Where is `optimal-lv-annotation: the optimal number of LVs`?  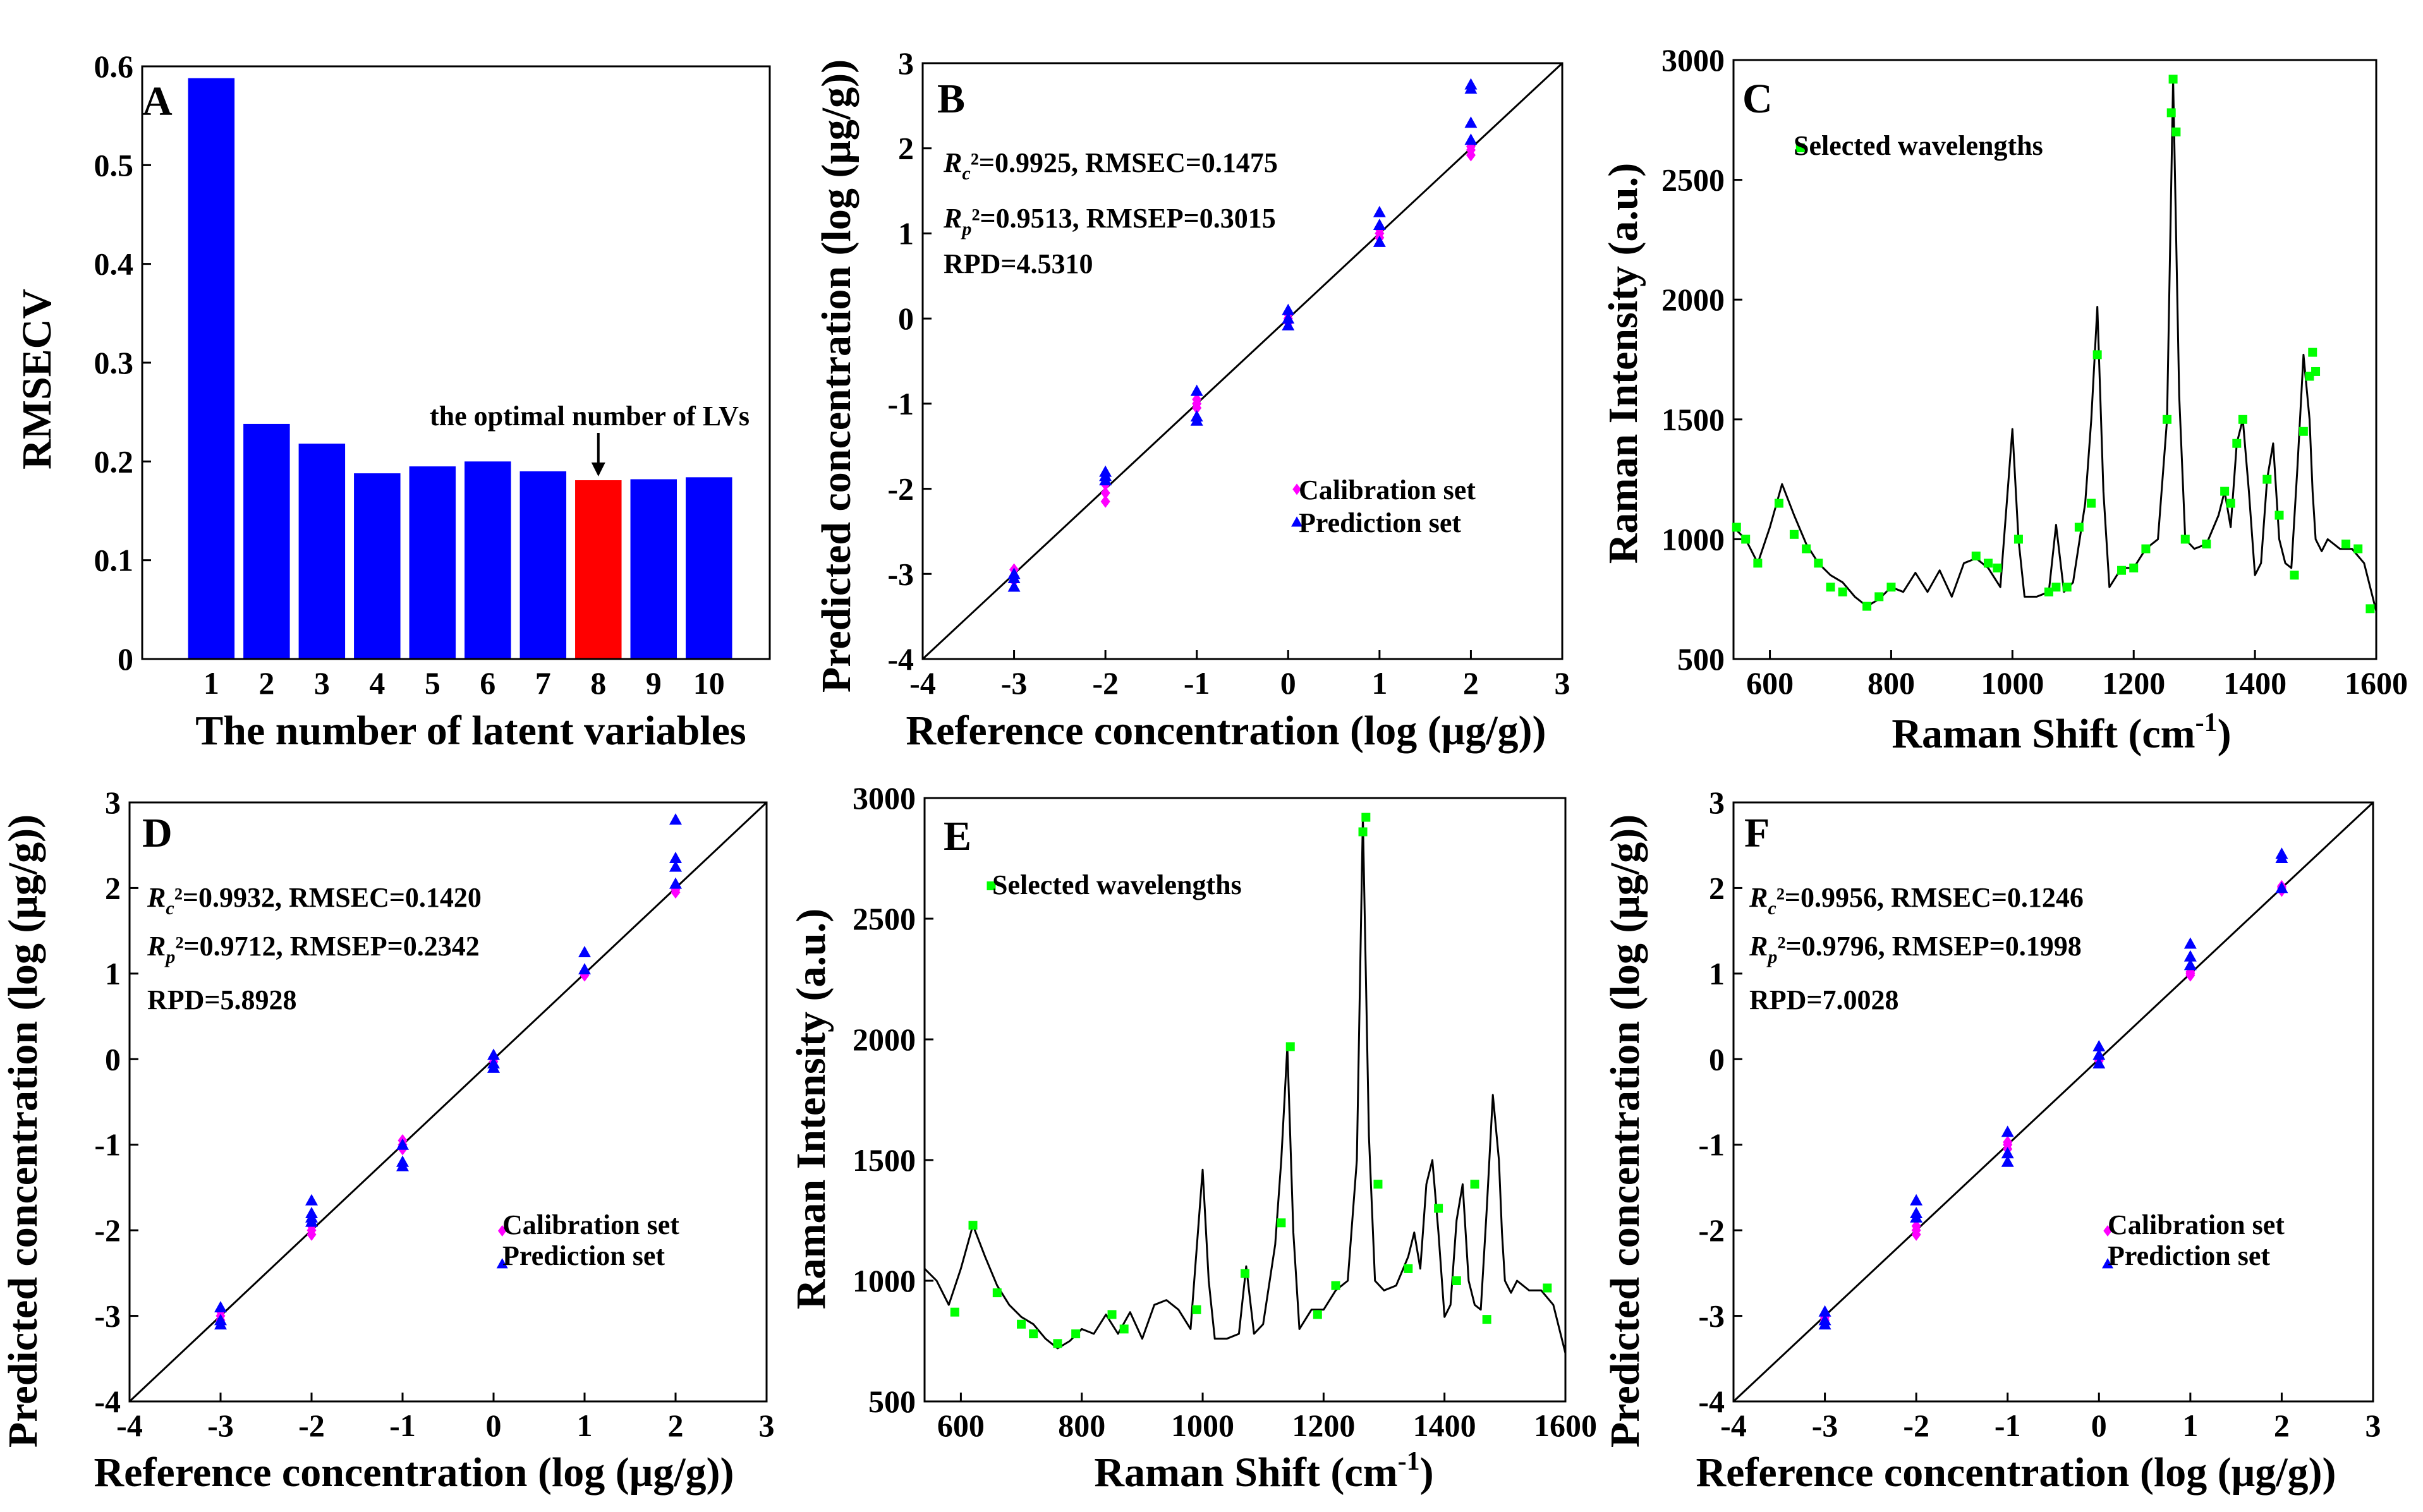 optimal-lv-annotation: the optimal number of LVs is located at coordinates (590, 416).